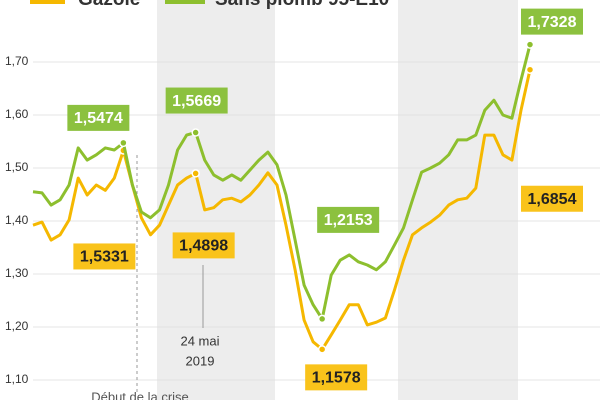 The width and height of the screenshot is (600, 400). I want to click on data-label: 1,5474, so click(98, 118).